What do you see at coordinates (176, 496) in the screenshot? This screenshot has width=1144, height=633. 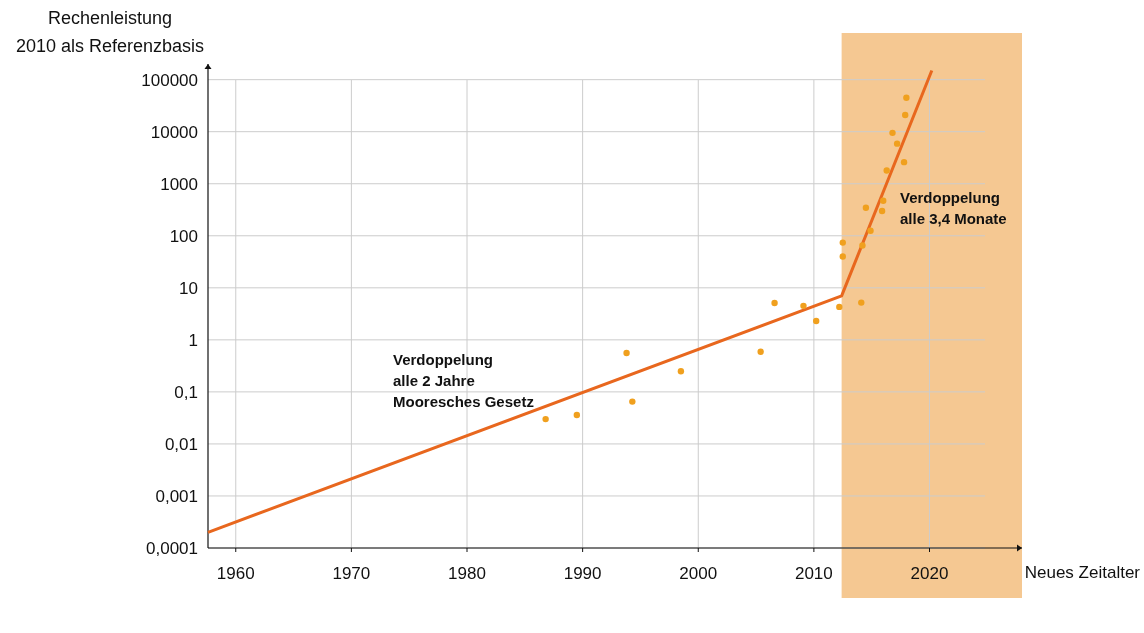 I see `y-tick-label: 0,001` at bounding box center [176, 496].